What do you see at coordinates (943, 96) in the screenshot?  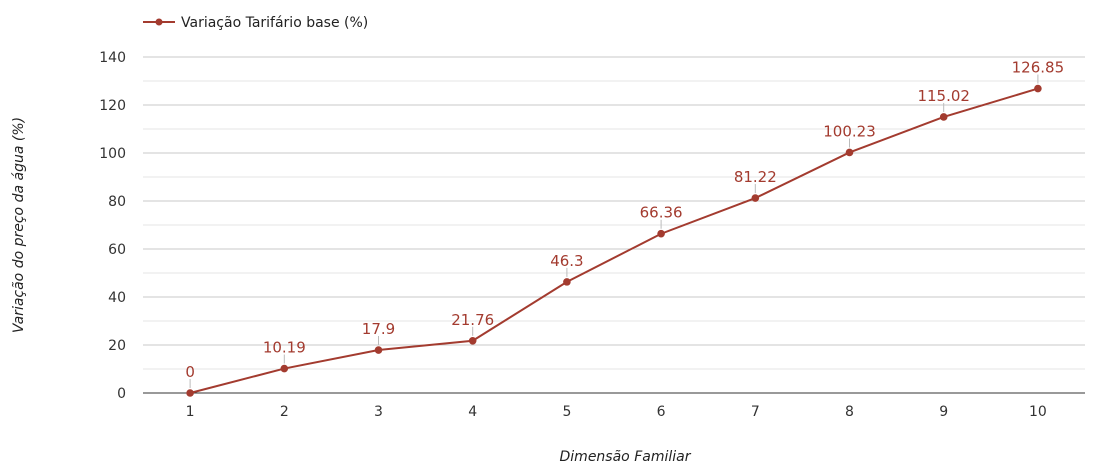 I see `data-label: 115.02` at bounding box center [943, 96].